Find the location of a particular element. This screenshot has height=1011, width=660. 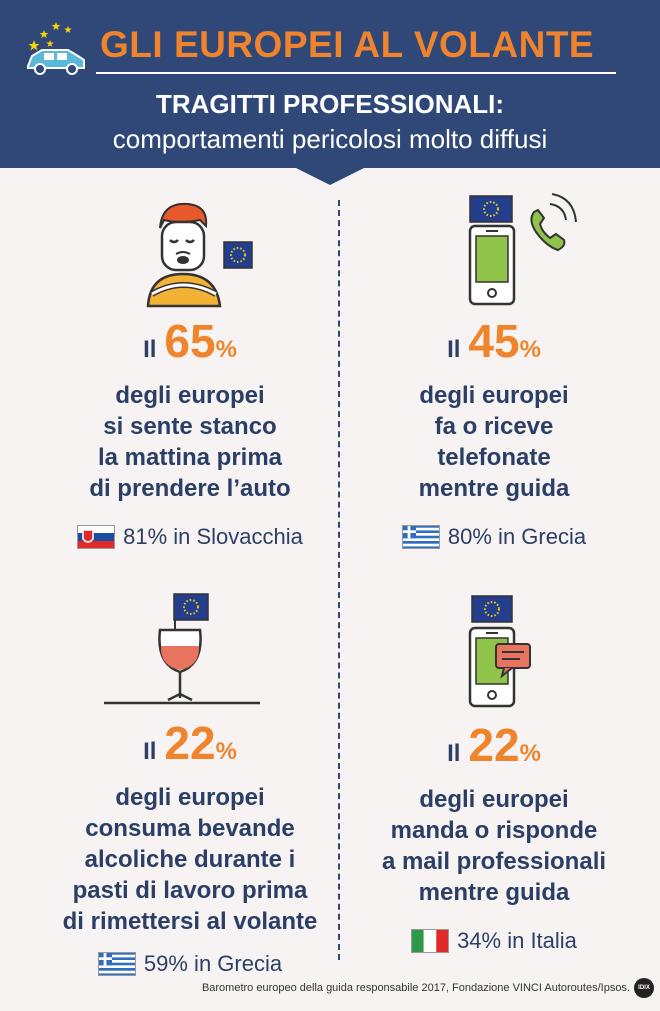

description-line: telefonate is located at coordinates (494, 457).